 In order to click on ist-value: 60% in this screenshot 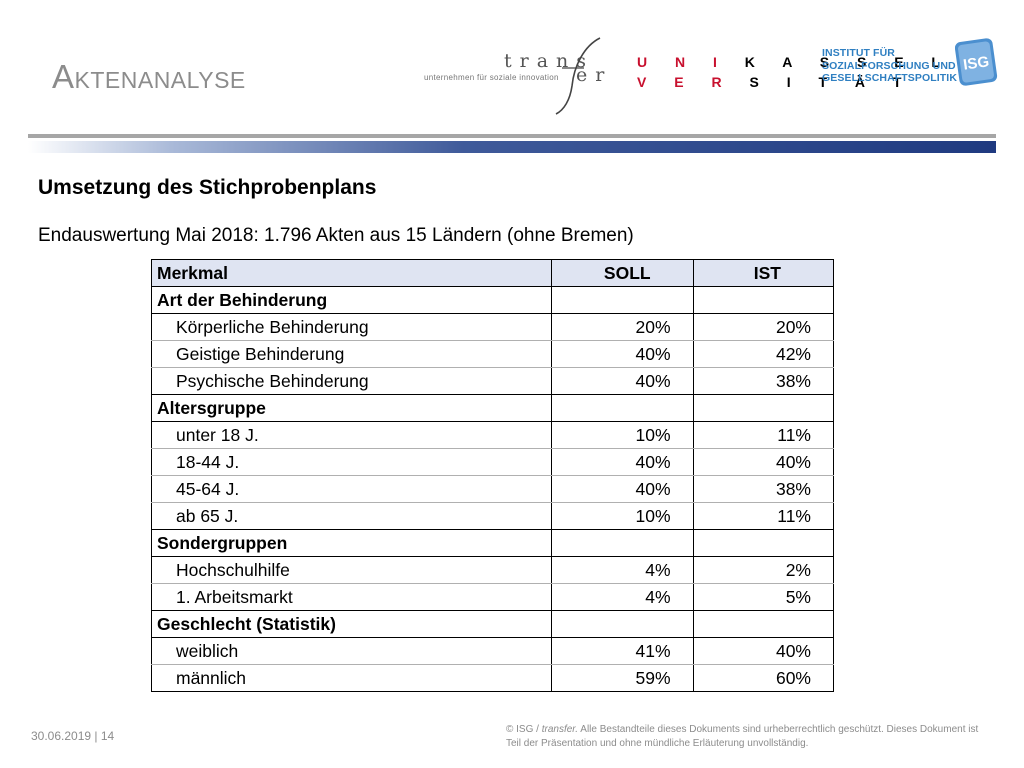, I will do `click(763, 678)`.